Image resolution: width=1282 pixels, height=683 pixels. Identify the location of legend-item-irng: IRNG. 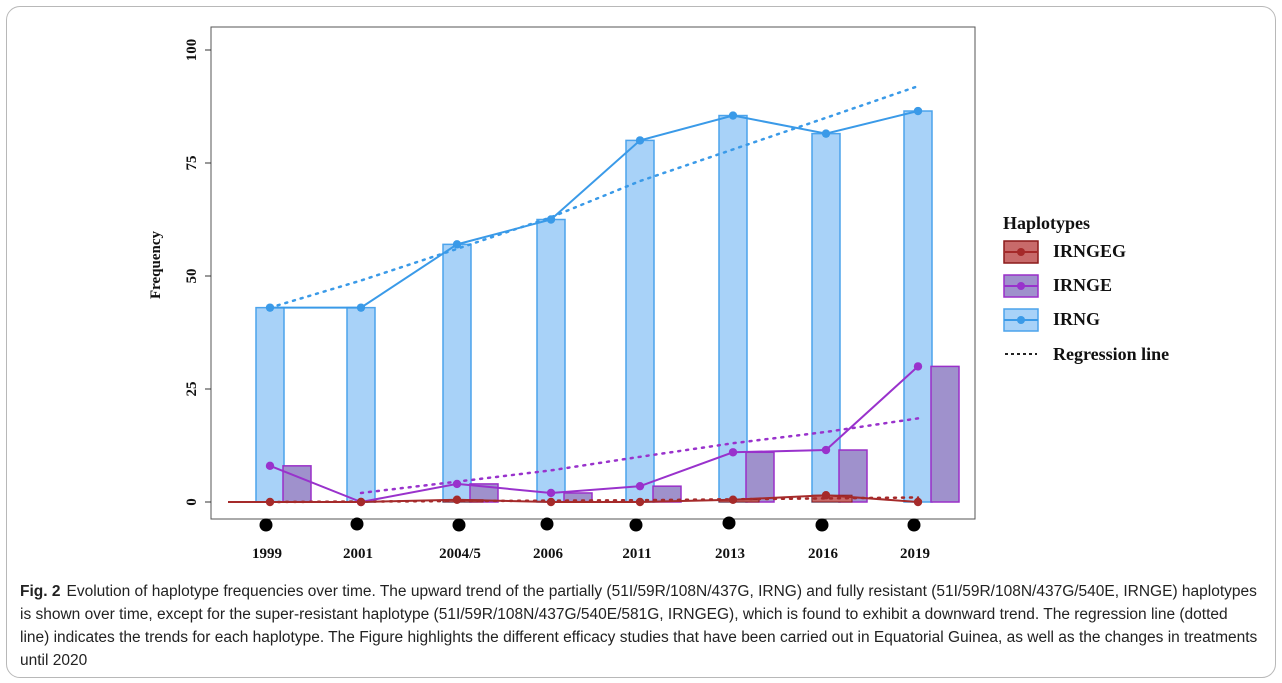
(1098, 325).